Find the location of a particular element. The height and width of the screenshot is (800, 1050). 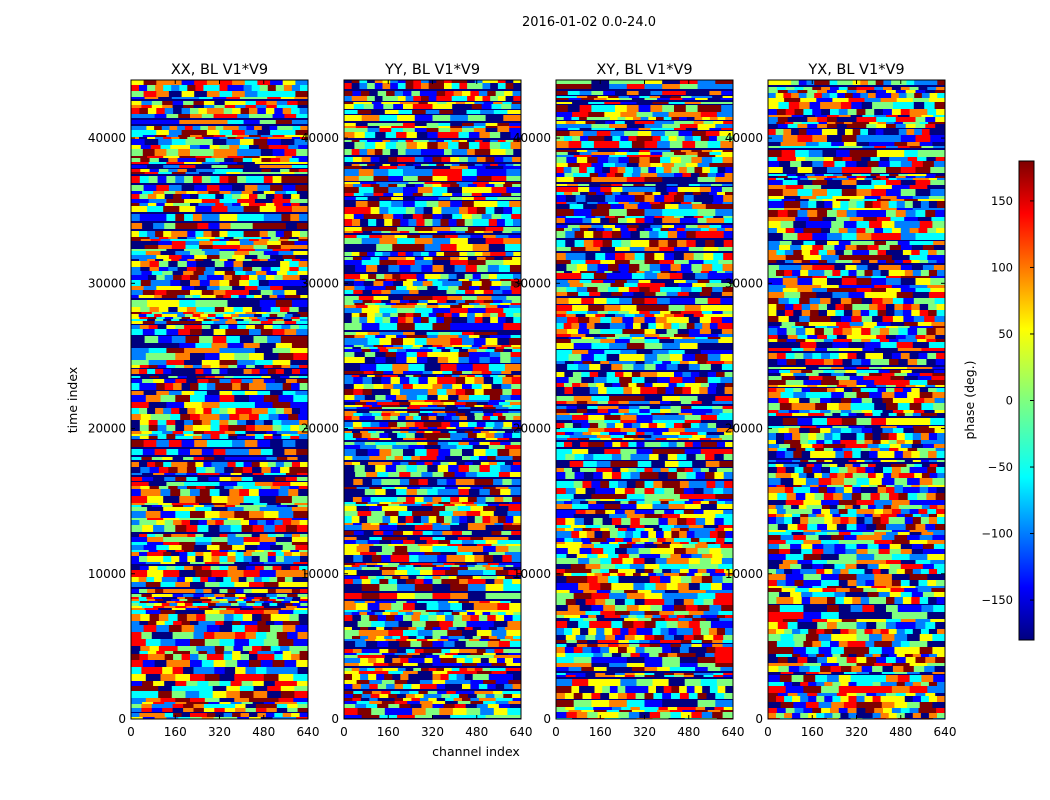

colorbar-tick-label: 100 is located at coordinates (1002, 267).